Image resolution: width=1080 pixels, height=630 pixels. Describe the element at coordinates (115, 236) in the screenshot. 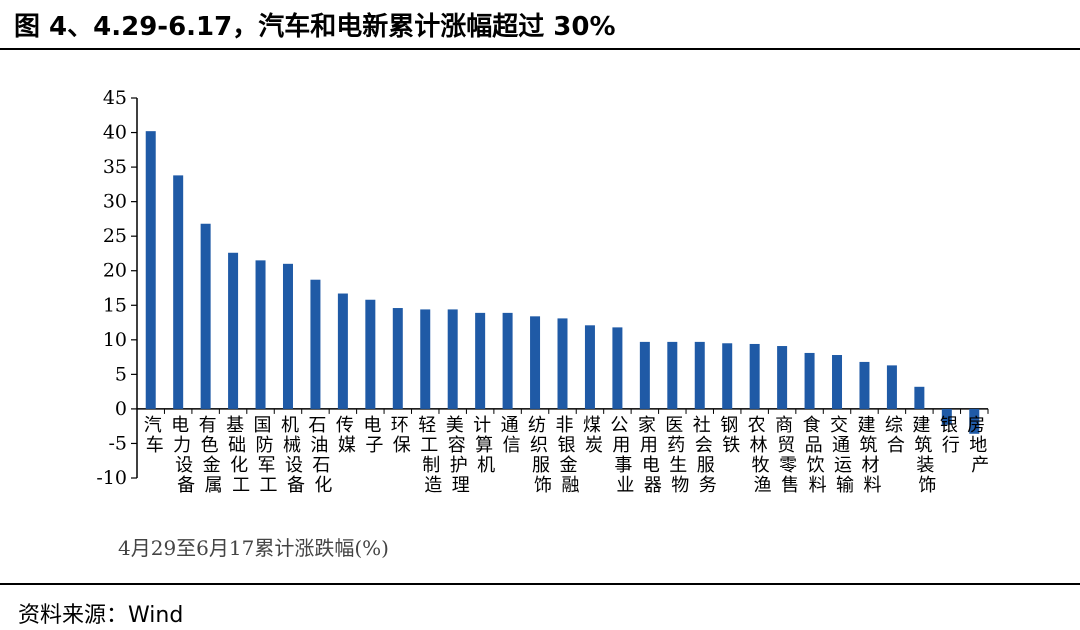

I see `y-tick-label: 25` at that location.